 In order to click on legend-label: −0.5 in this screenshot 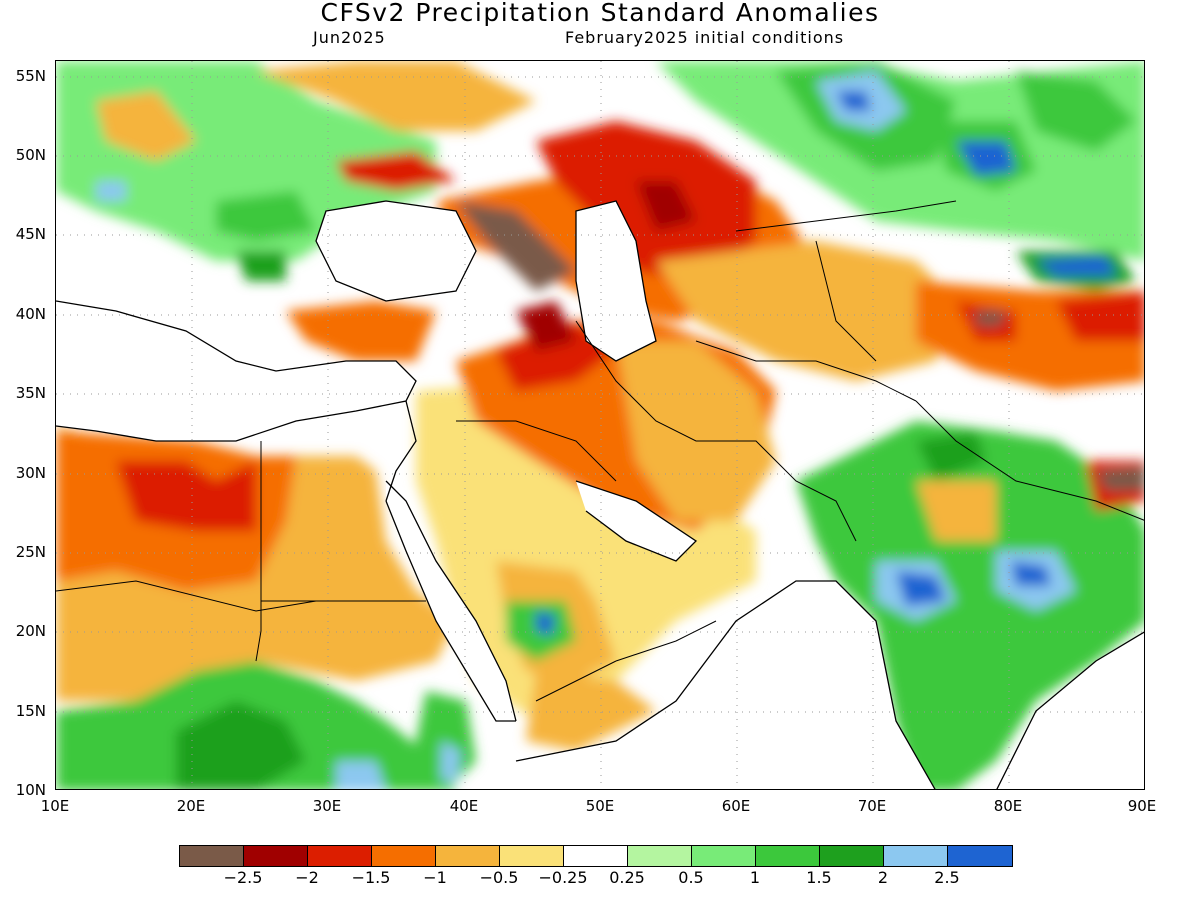, I will do `click(499, 877)`.